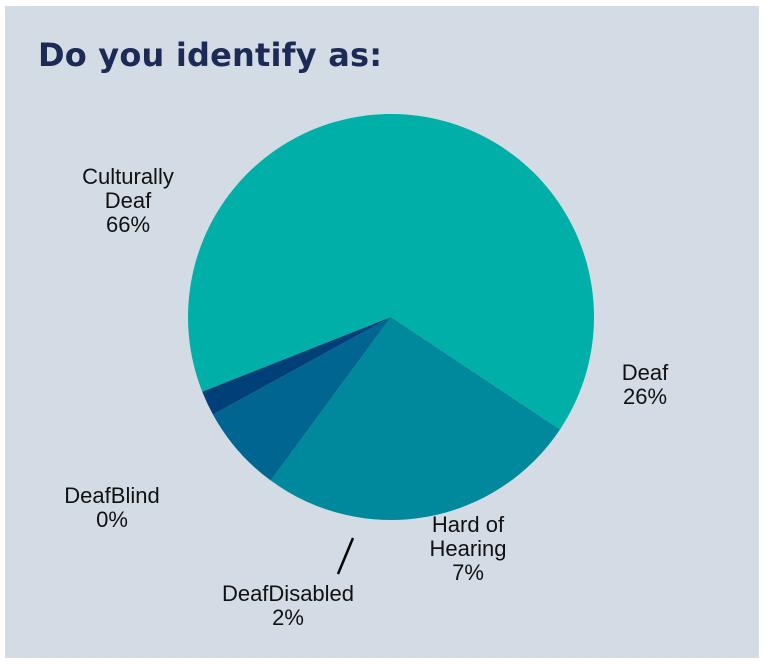 The width and height of the screenshot is (764, 664). What do you see at coordinates (645, 396) in the screenshot?
I see `slice-label-percent: 26%` at bounding box center [645, 396].